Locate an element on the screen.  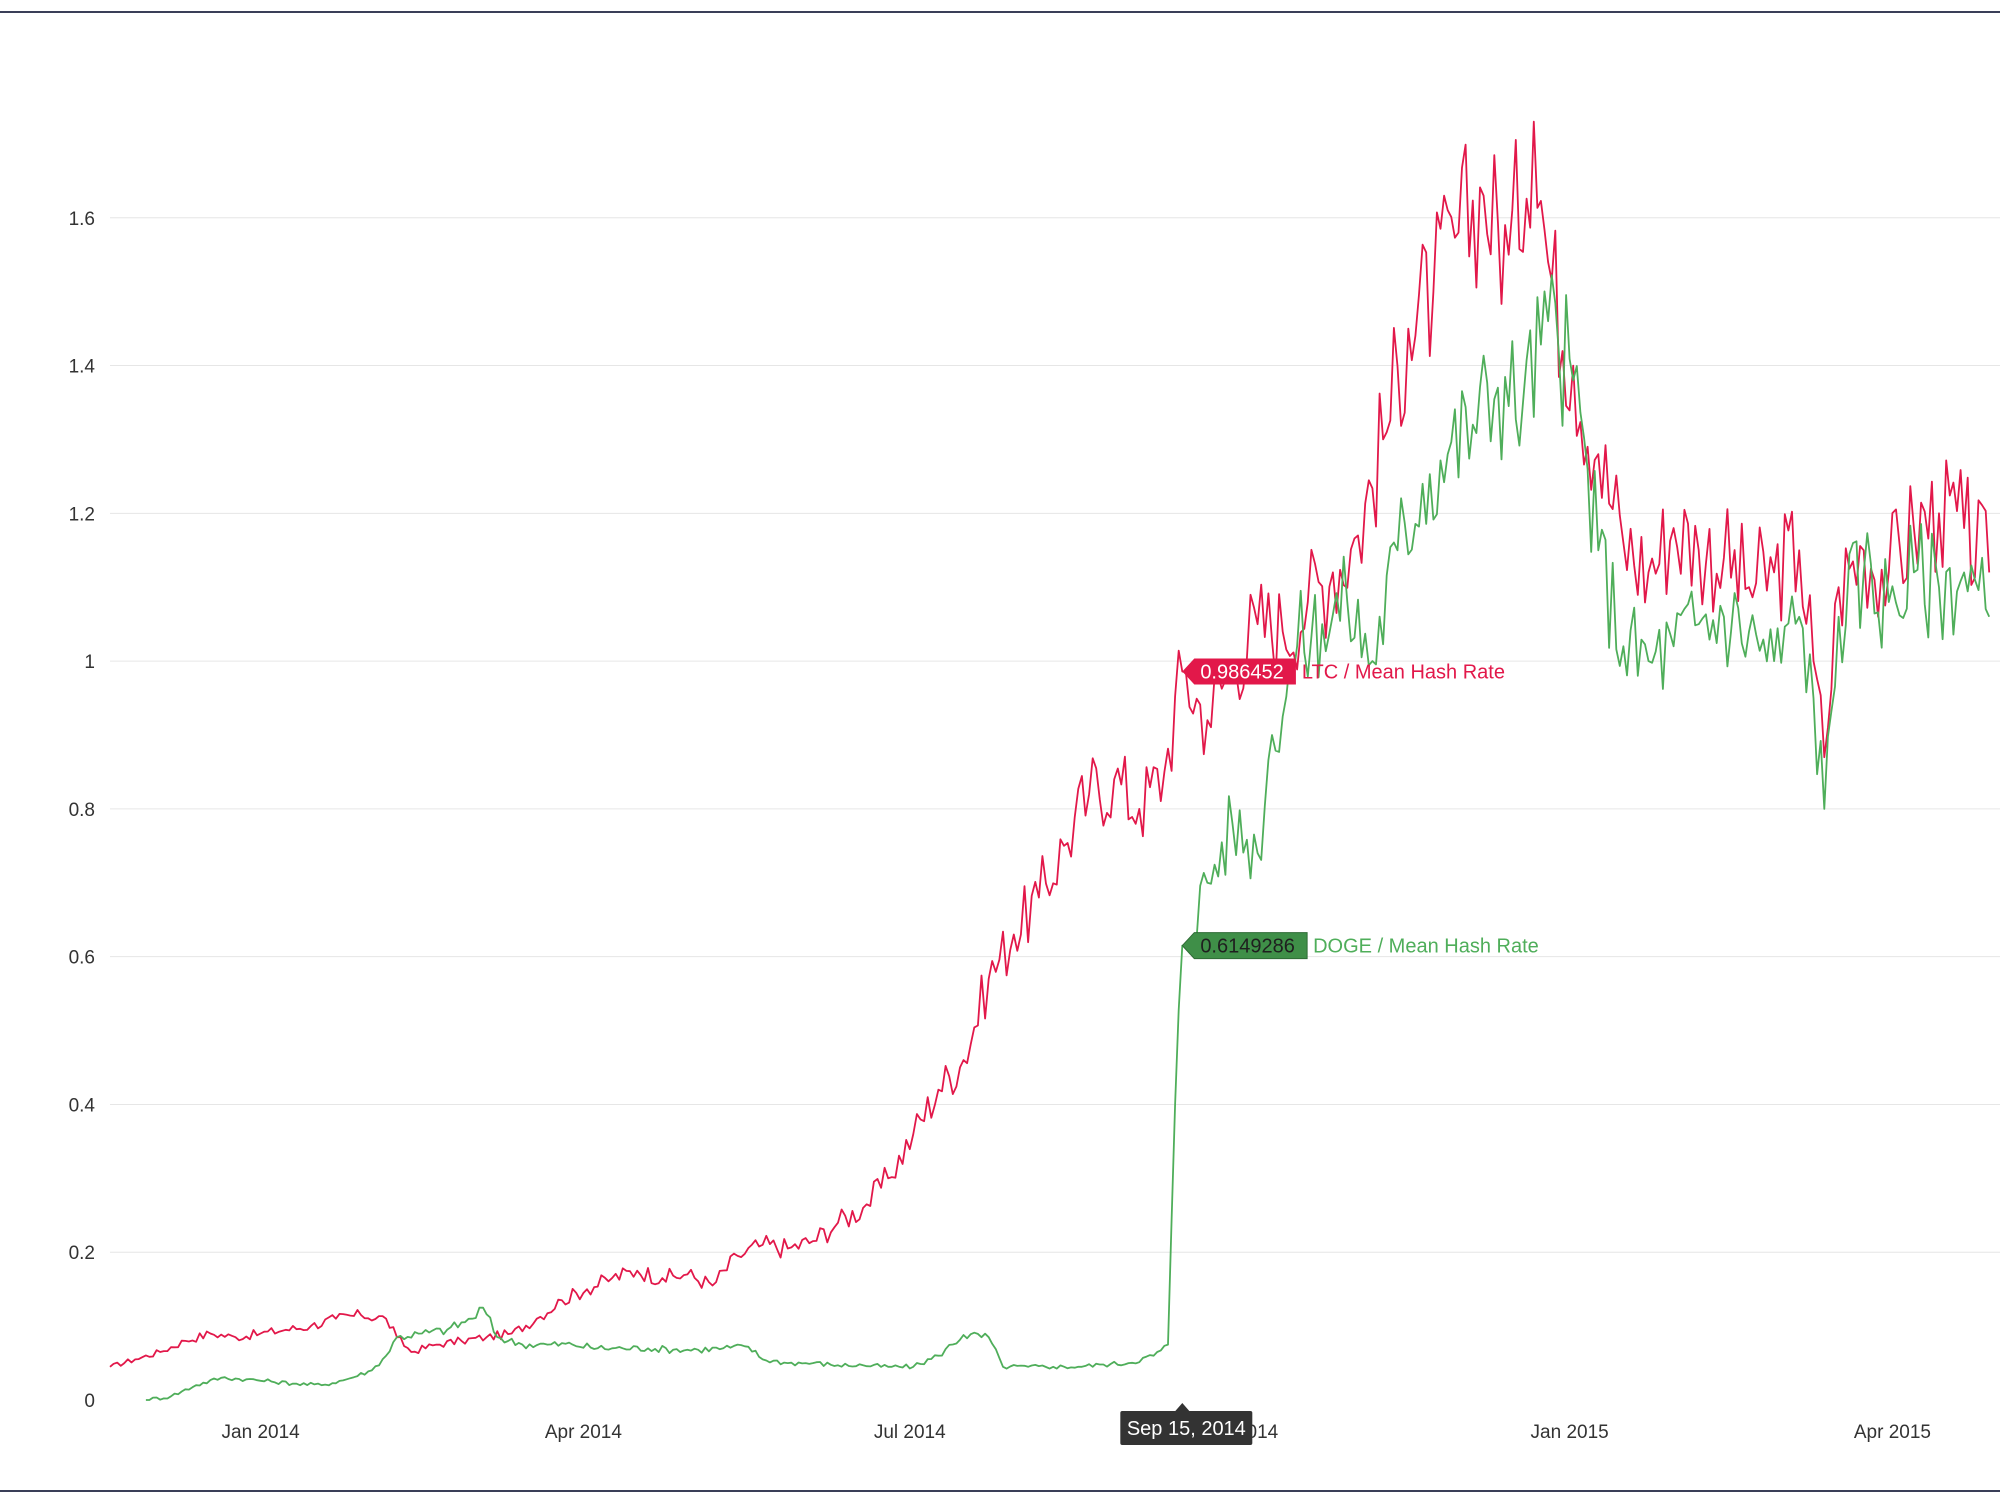
y-tick-label: 0.8 is located at coordinates (82, 810).